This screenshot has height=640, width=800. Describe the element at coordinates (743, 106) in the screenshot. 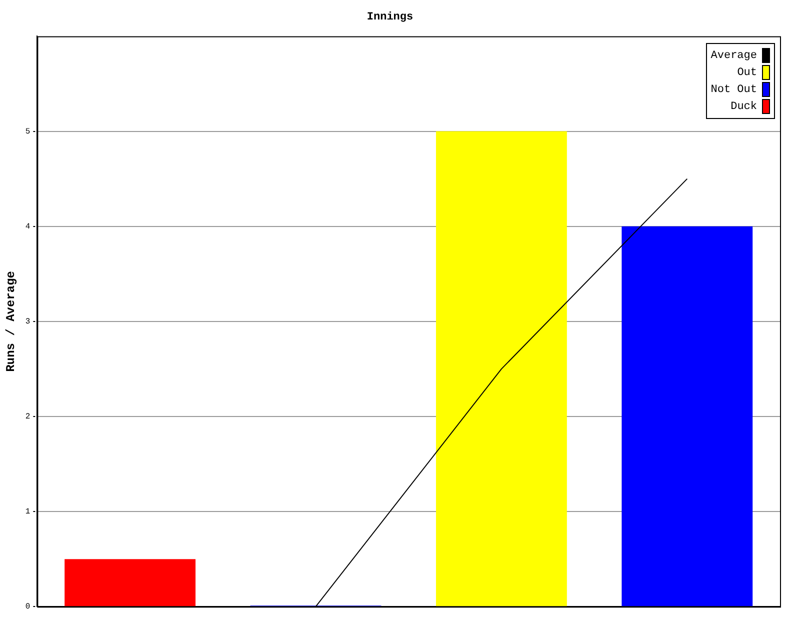

I see `legend-label: Duck` at that location.